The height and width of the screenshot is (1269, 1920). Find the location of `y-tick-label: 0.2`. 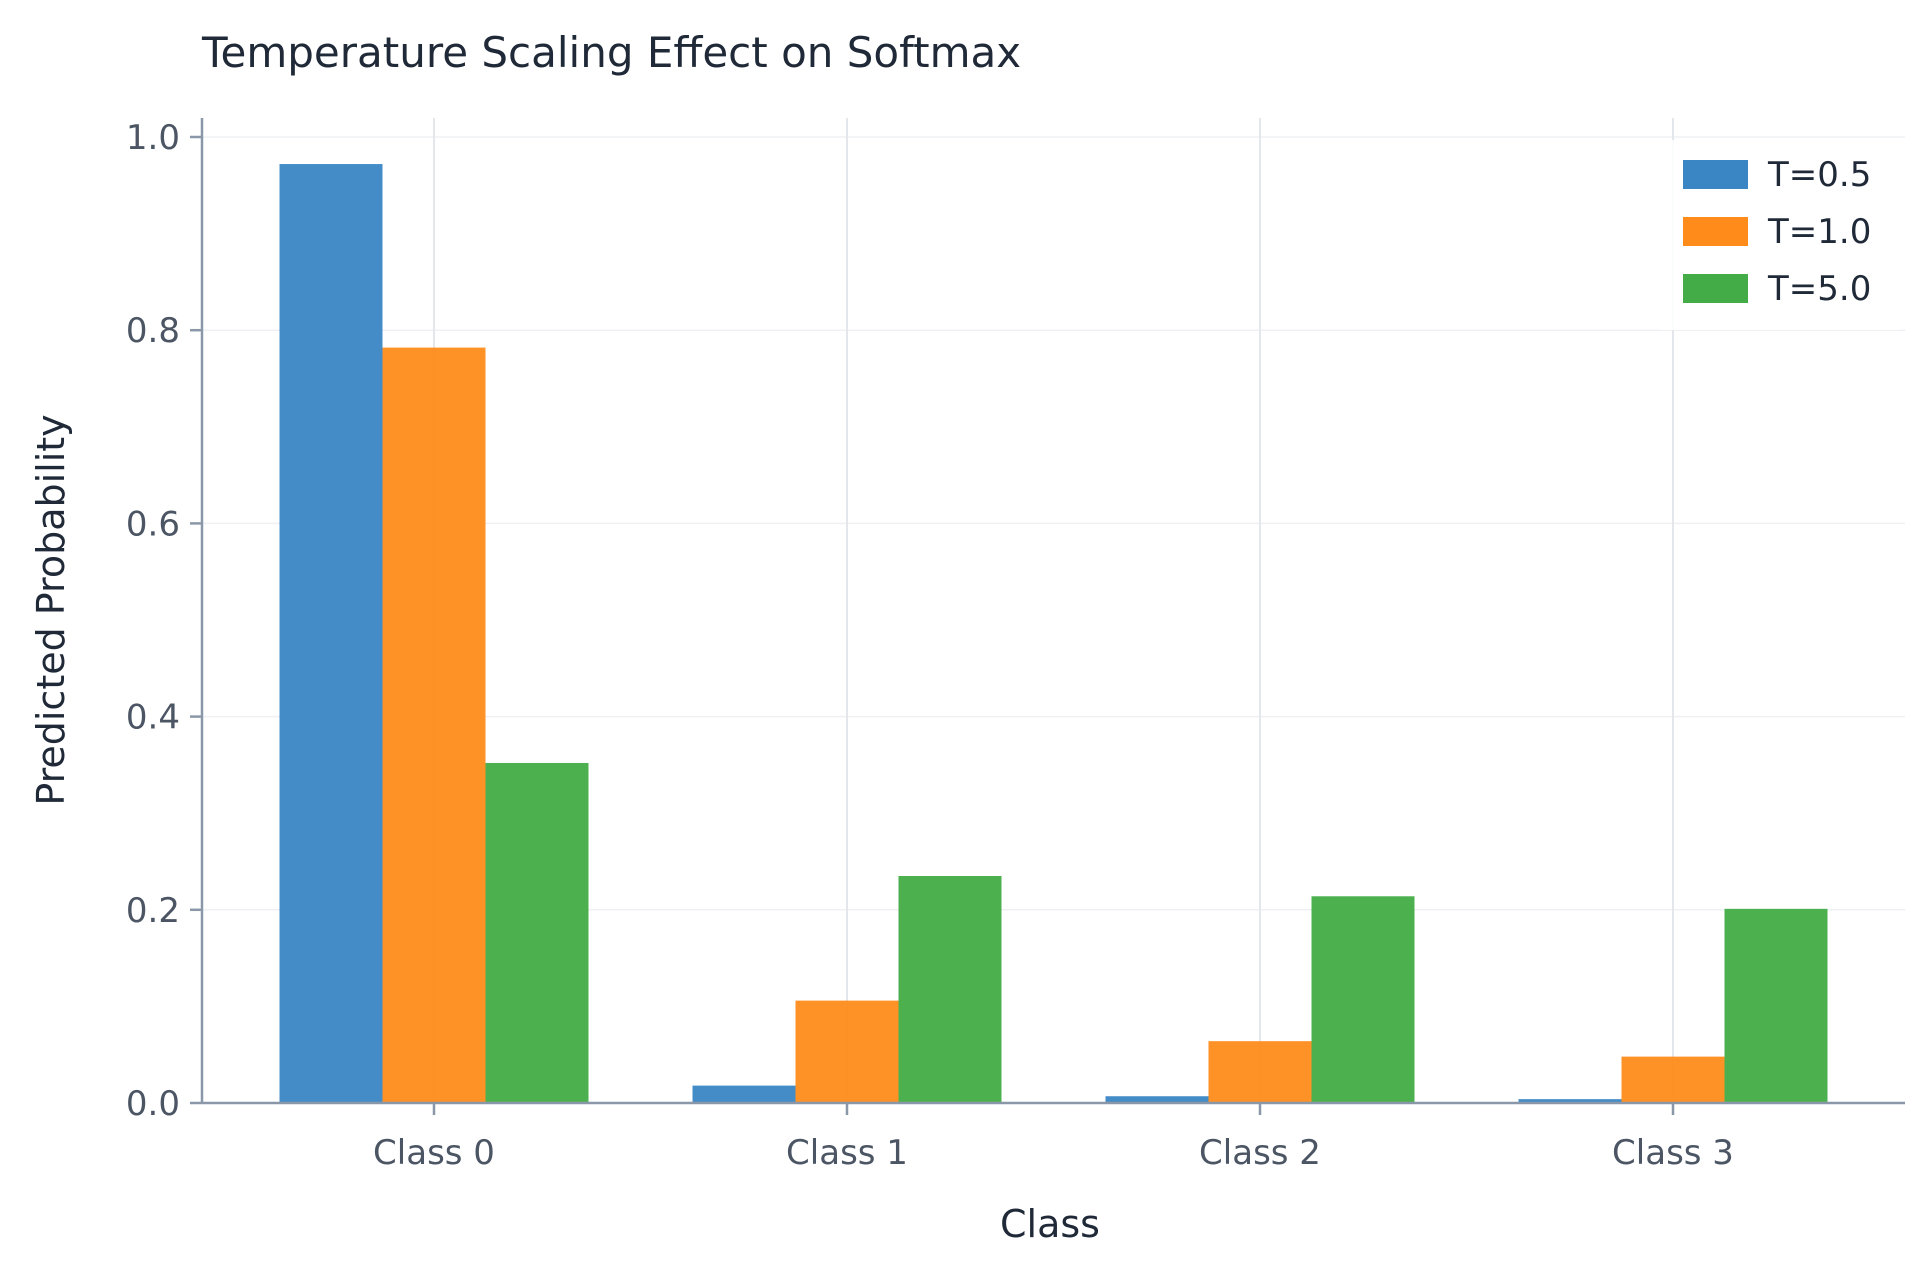

y-tick-label: 0.2 is located at coordinates (153, 911).